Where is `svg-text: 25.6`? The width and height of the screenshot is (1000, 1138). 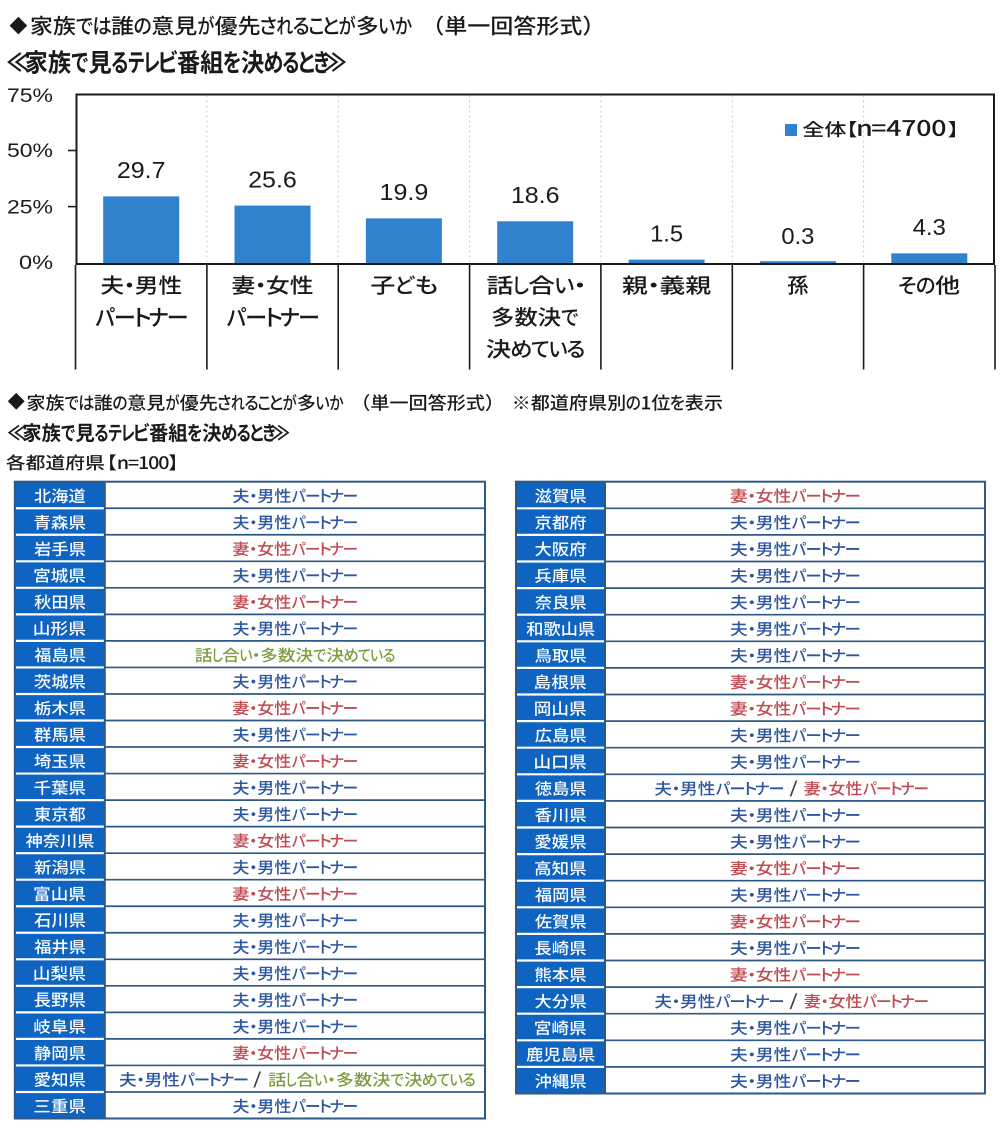
svg-text: 25.6 is located at coordinates (272, 179).